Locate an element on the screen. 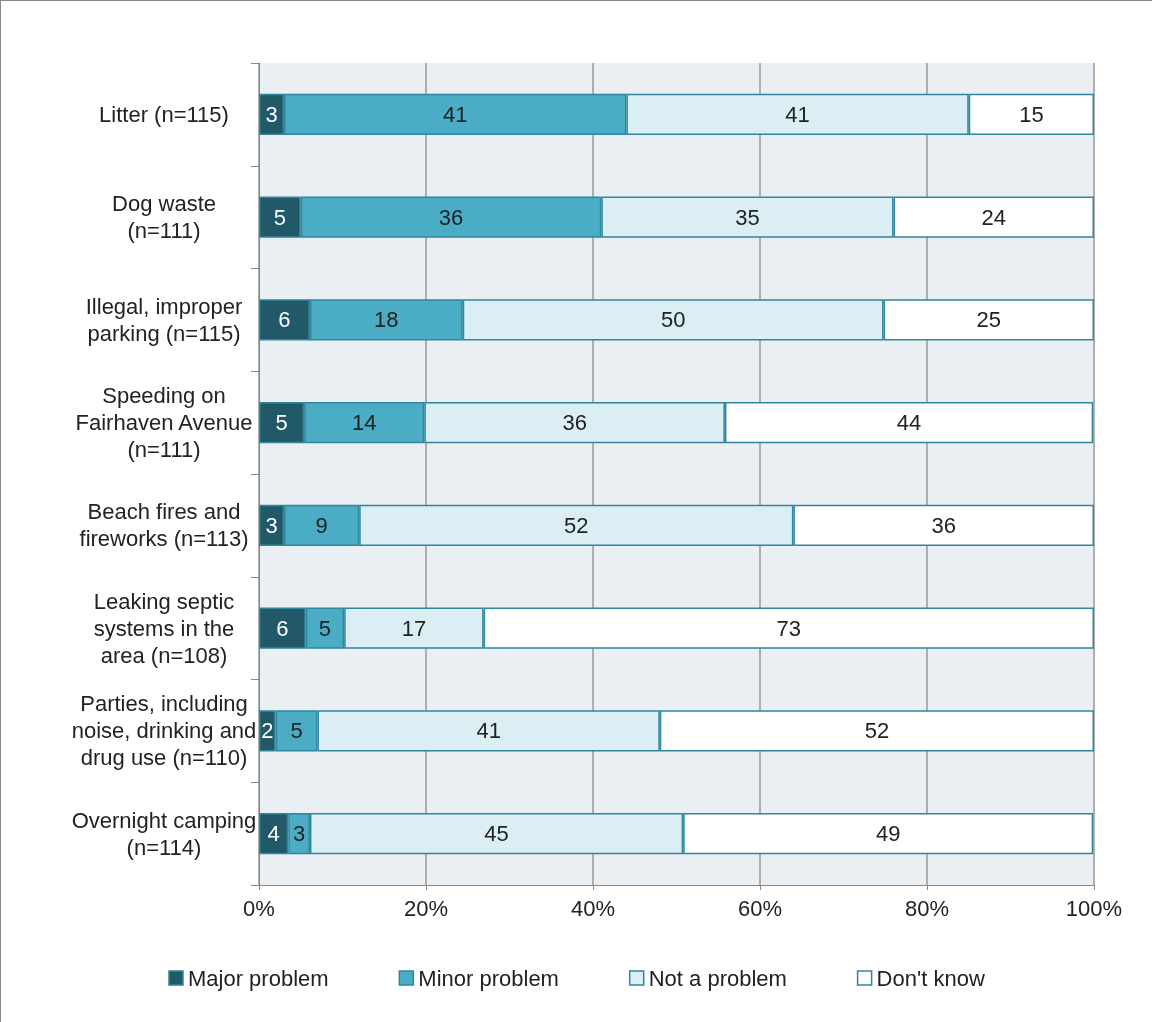 This screenshot has height=1022, width=1152. data-label: 44 is located at coordinates (909, 423).